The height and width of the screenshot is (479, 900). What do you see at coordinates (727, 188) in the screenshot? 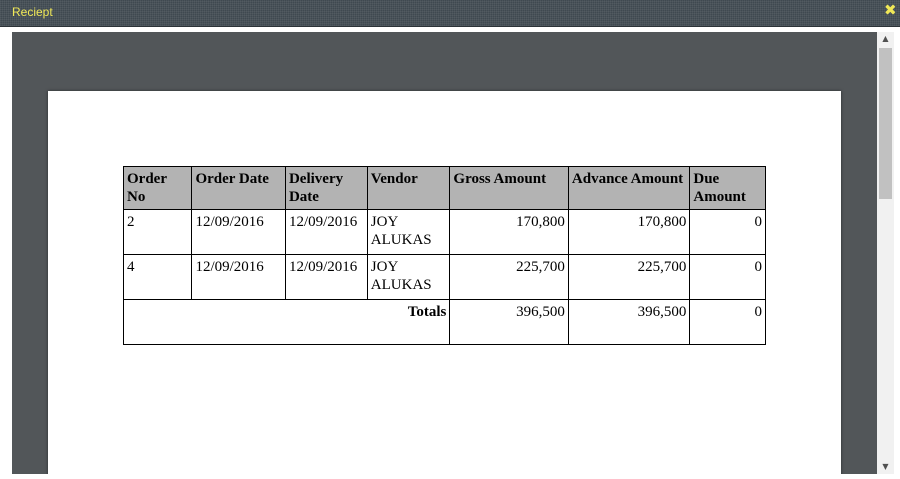
I see `header-due-amount: Due Amount` at bounding box center [727, 188].